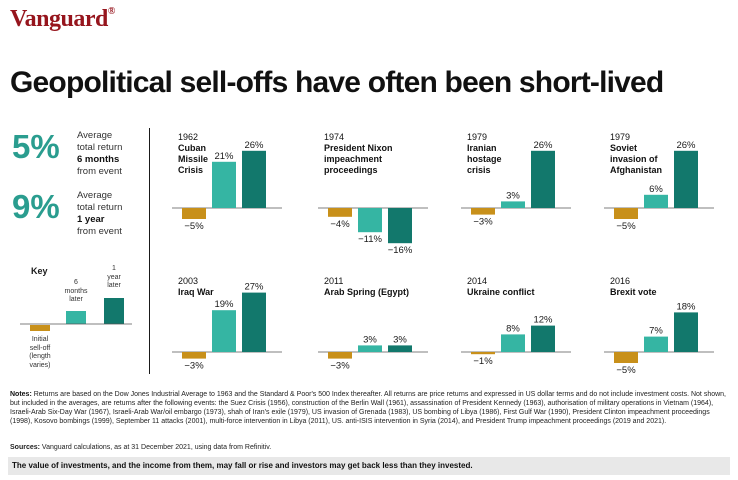 The height and width of the screenshot is (480, 738). What do you see at coordinates (659, 338) in the screenshot?
I see `bar-chart: −5% 7% 18%` at bounding box center [659, 338].